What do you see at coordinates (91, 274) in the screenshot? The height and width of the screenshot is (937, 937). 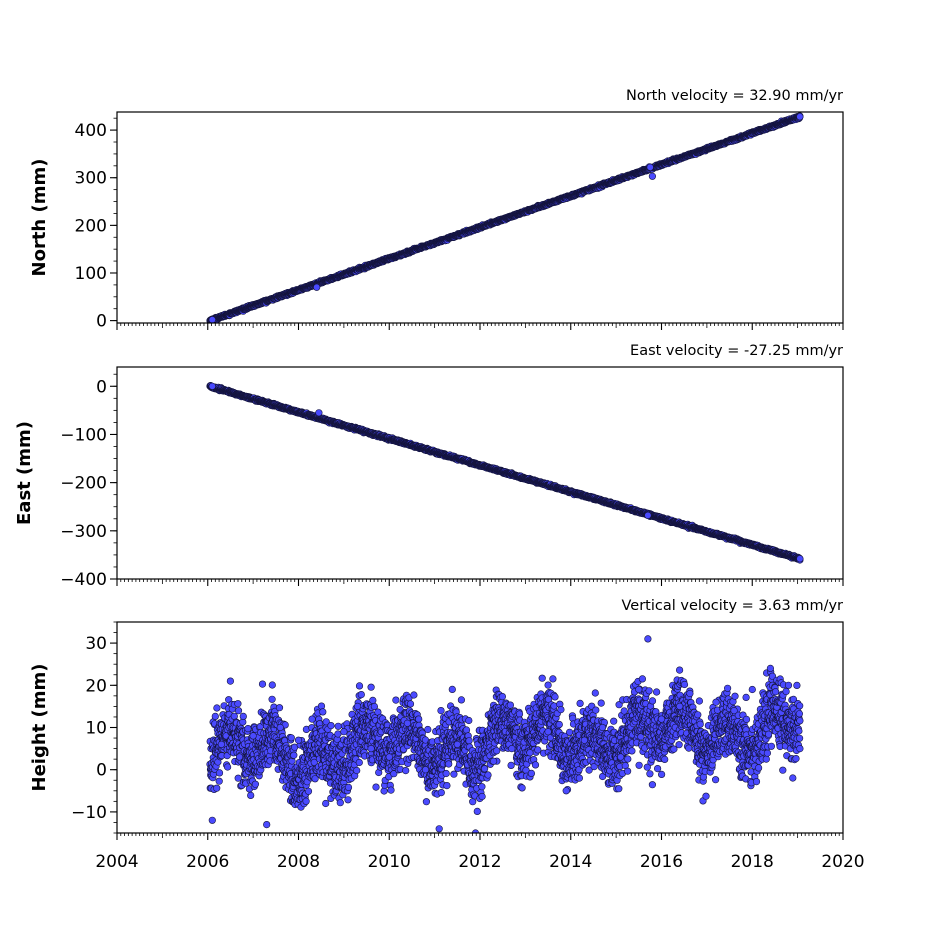 I see `north-y-tick-label: 100` at bounding box center [91, 274].